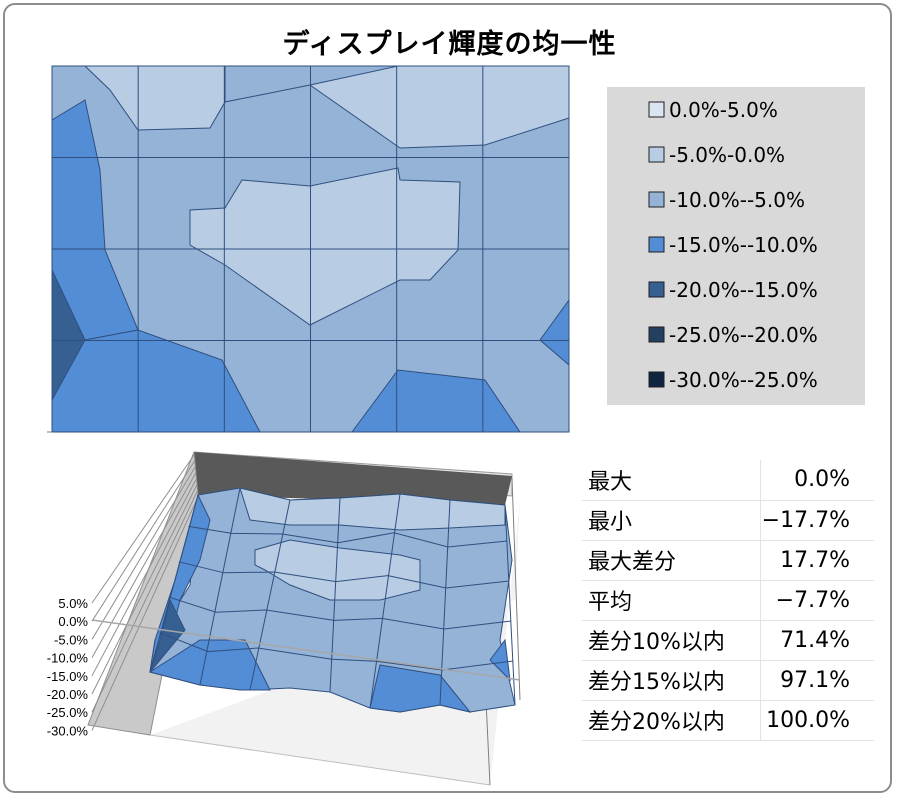  Describe the element at coordinates (325, 246) in the screenshot. I see `region-light-center` at that location.